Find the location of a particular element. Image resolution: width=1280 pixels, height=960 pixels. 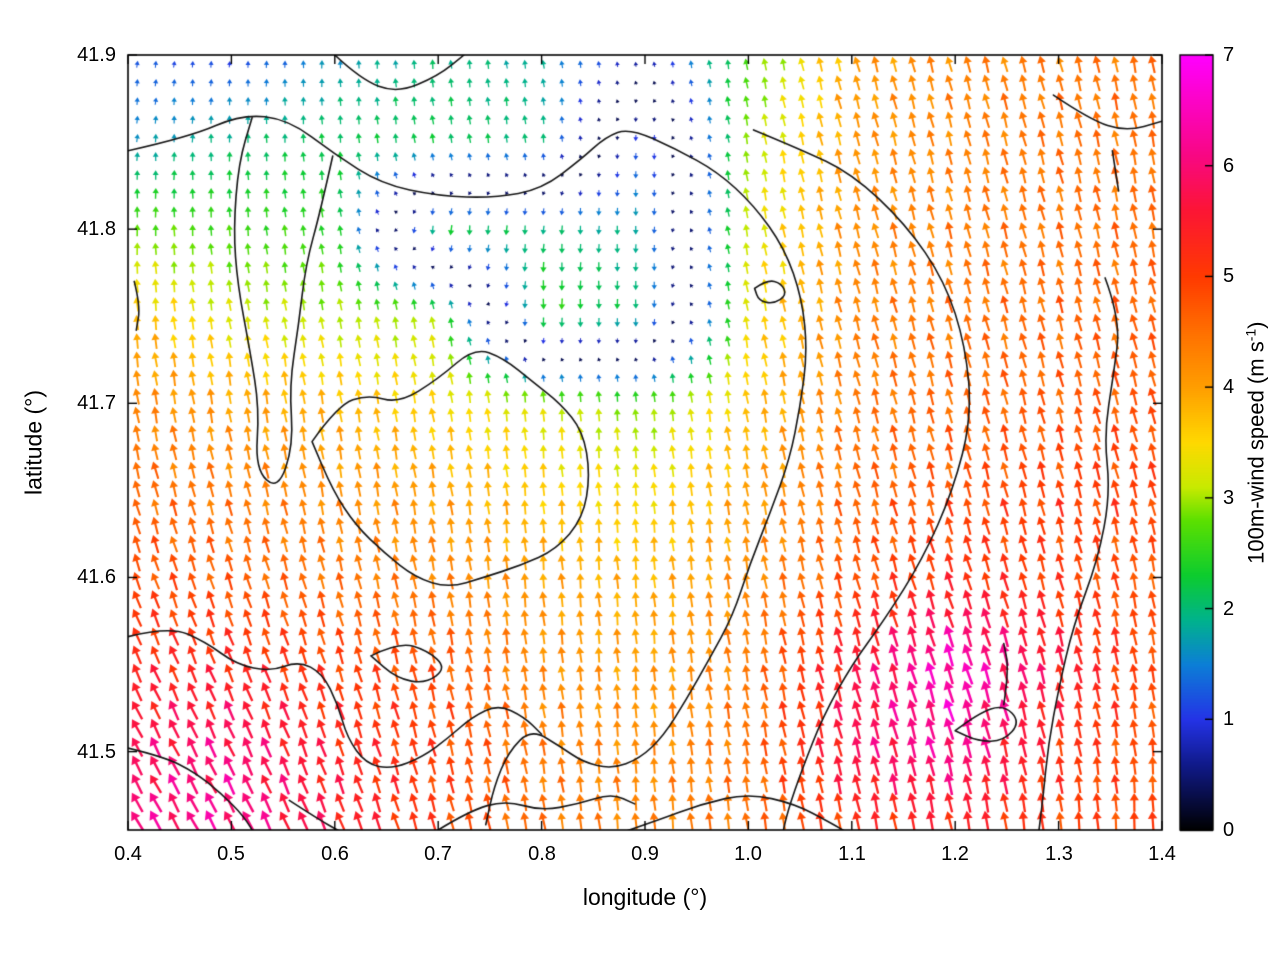

x-tick-label: 1.2 is located at coordinates (955, 854).